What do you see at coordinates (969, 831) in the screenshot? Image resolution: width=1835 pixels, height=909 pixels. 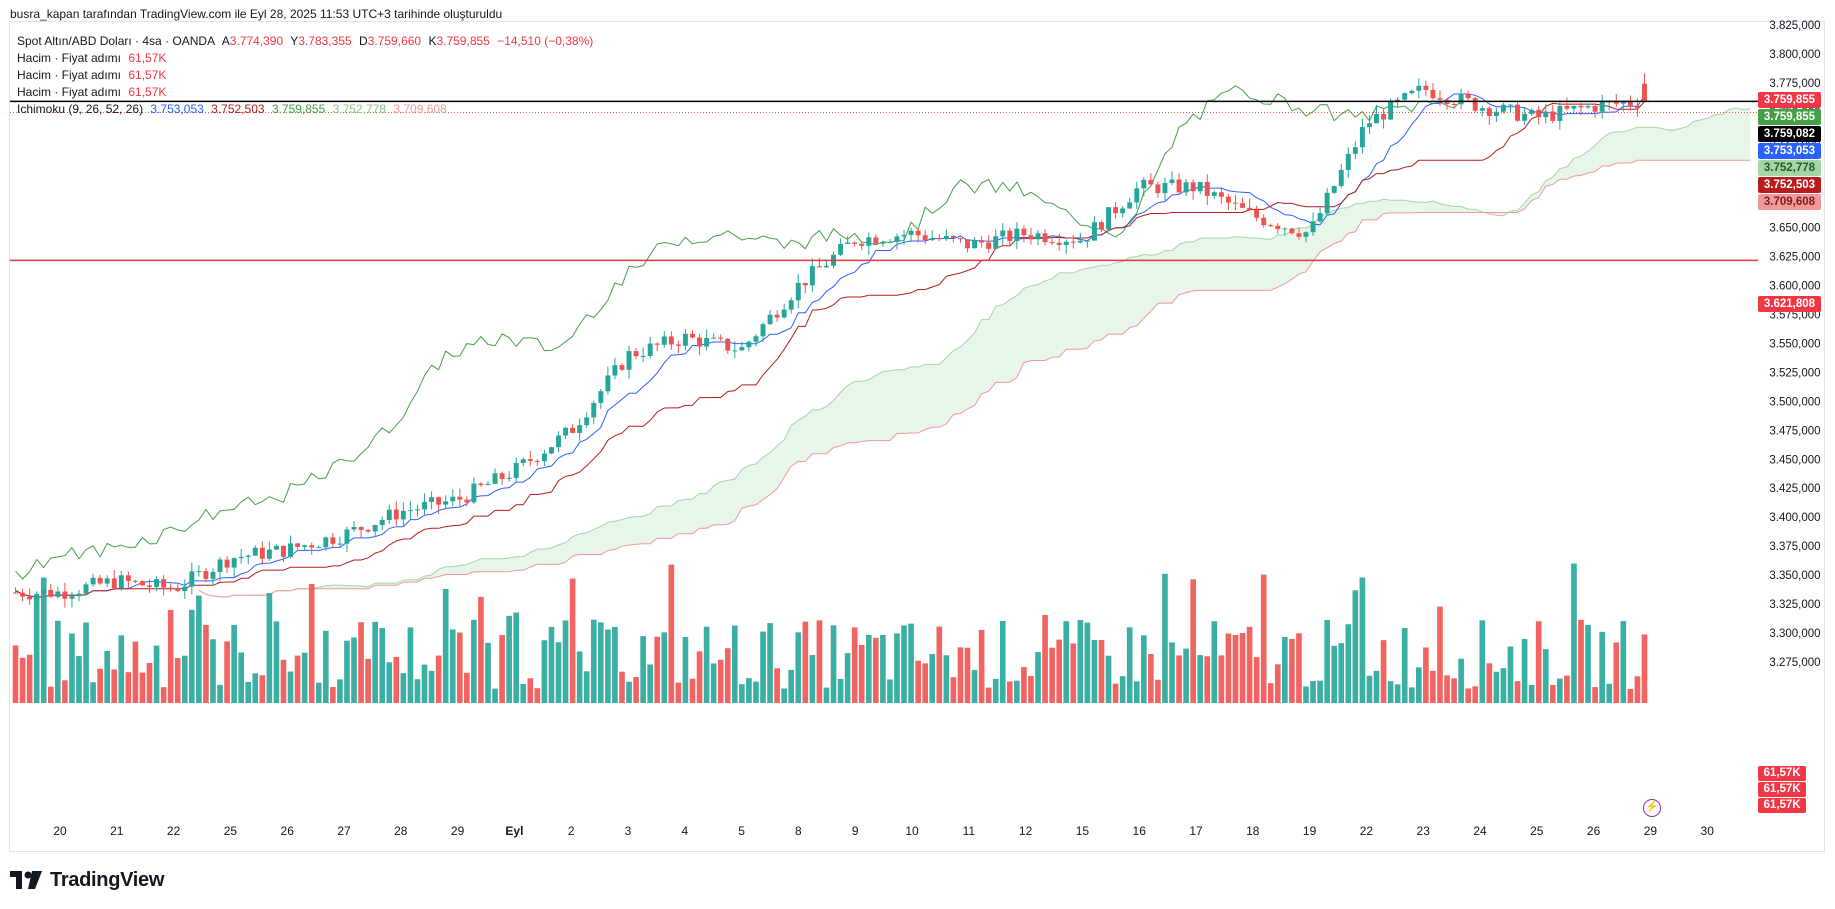 I see `x-tick-label: 11` at bounding box center [969, 831].